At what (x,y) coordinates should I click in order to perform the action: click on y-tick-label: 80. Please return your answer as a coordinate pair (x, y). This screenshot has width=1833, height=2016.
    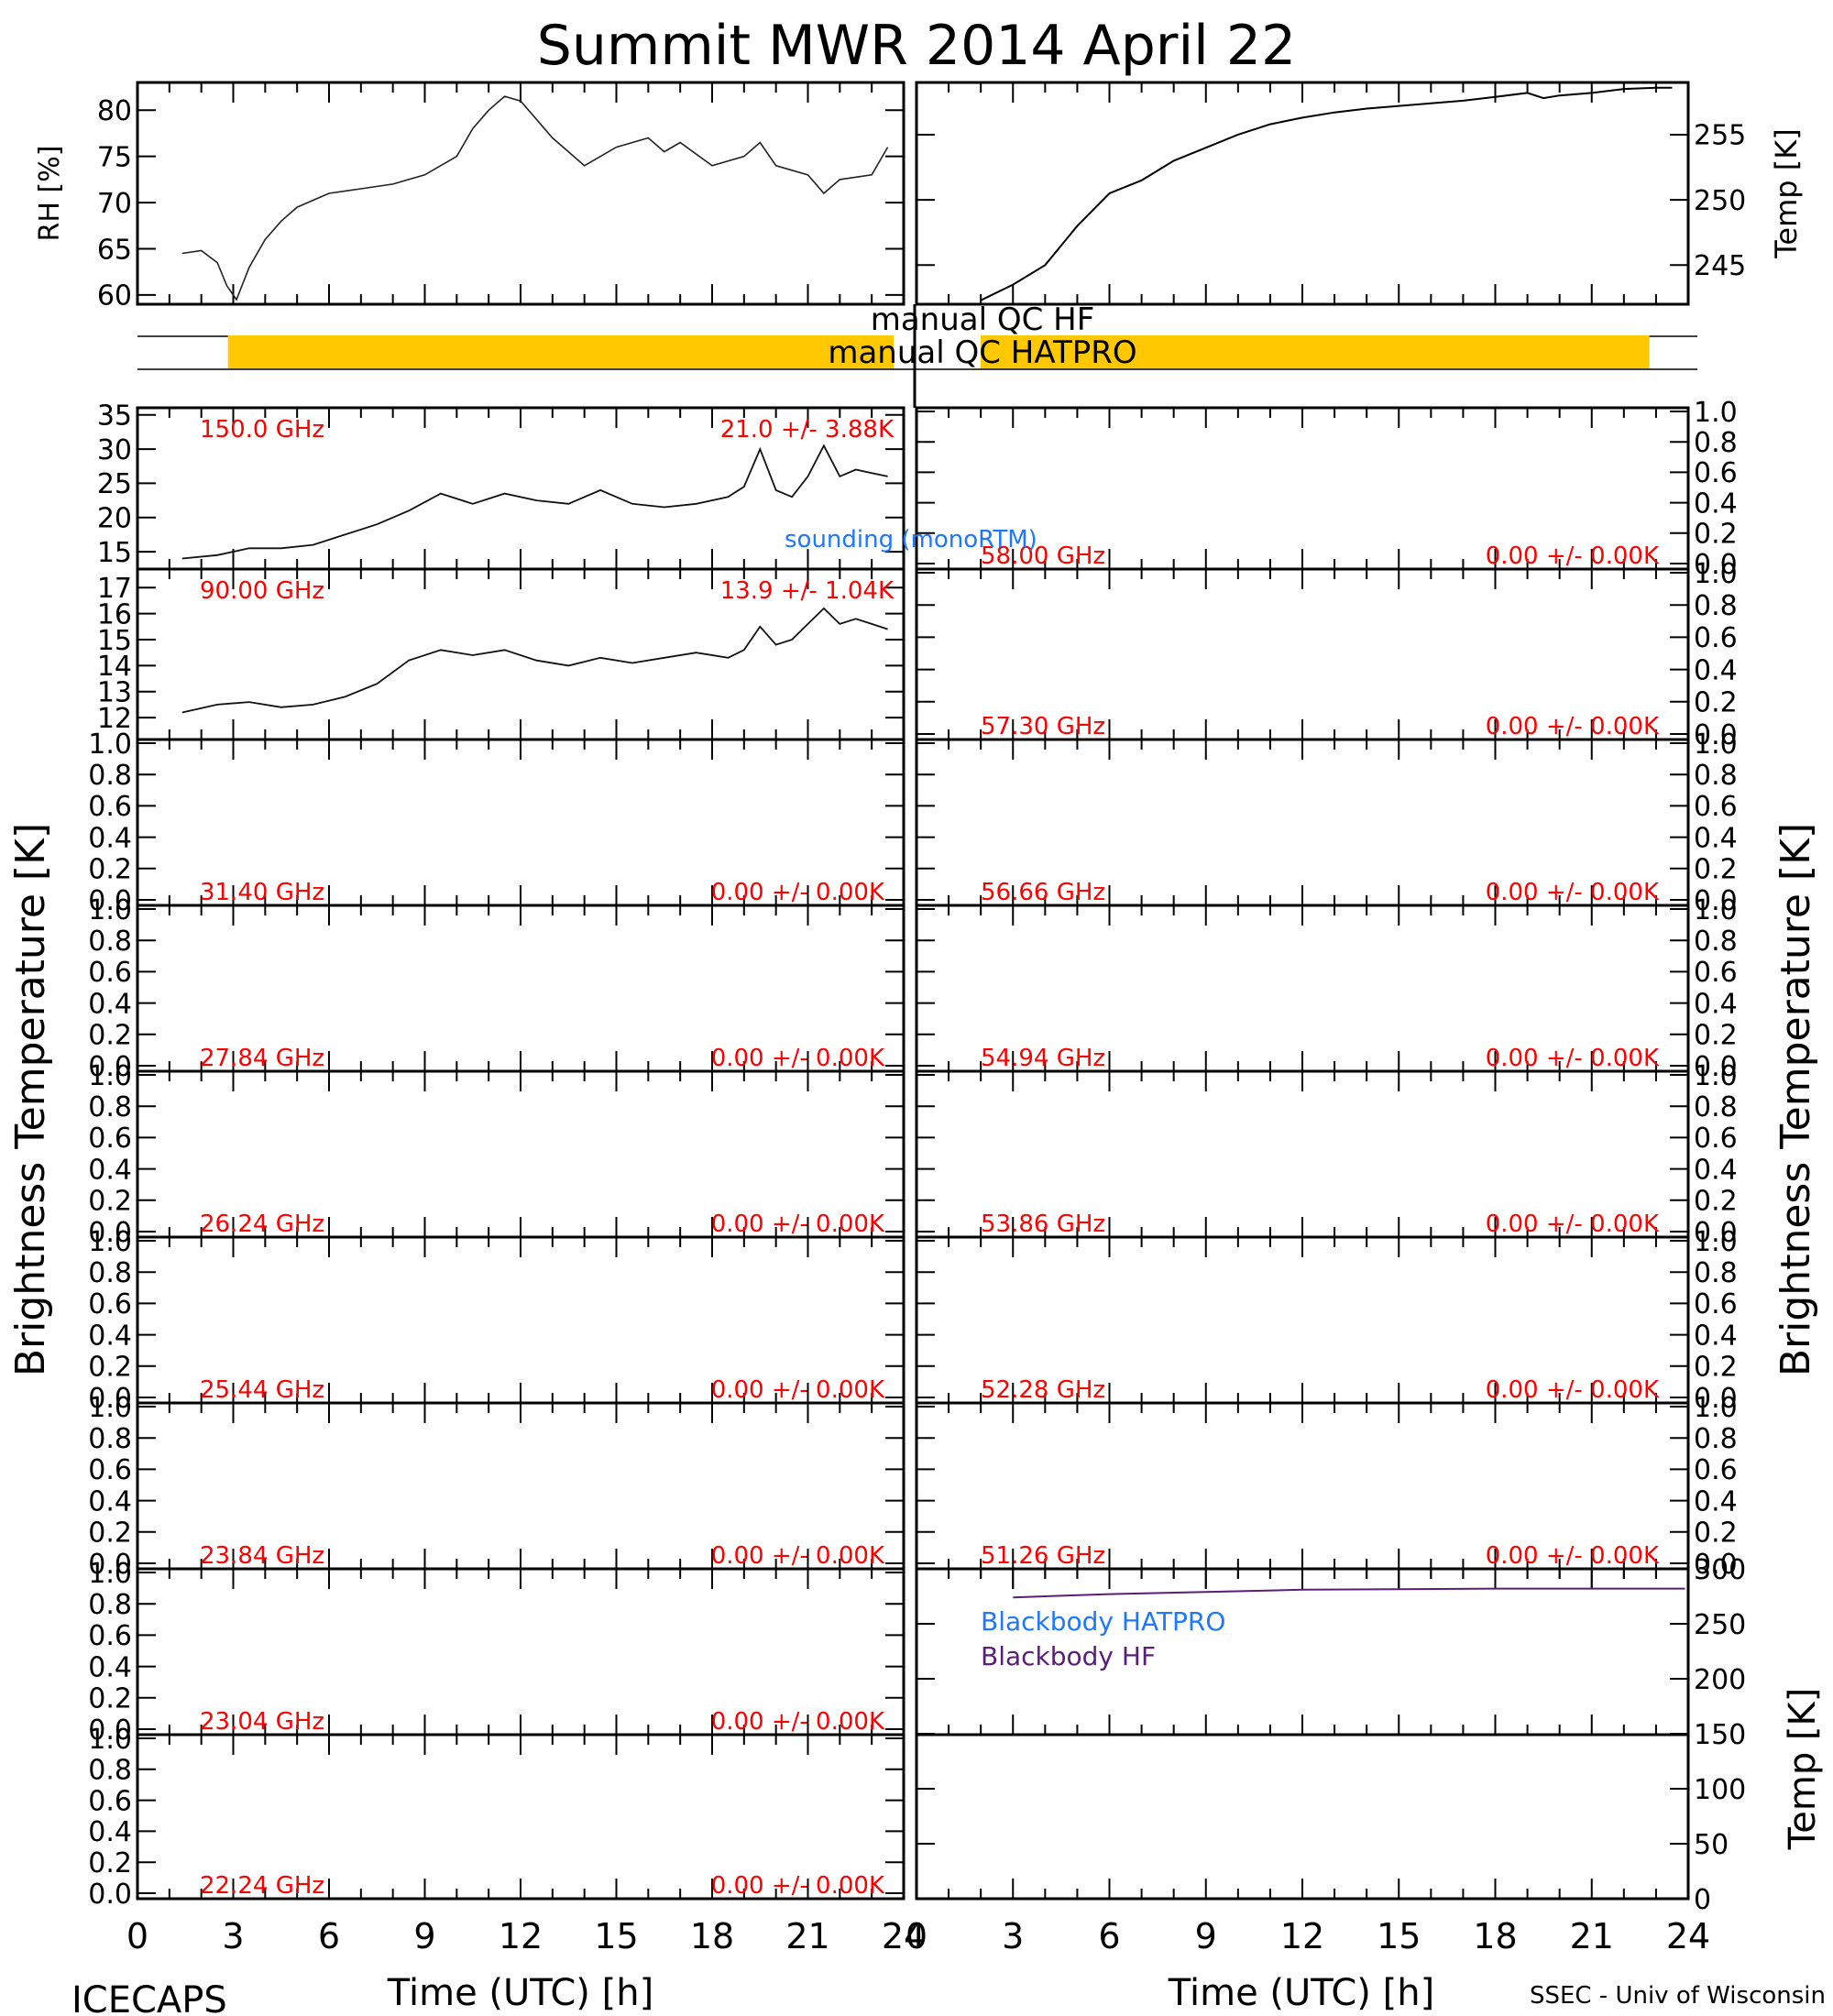
    Looking at the image, I should click on (114, 111).